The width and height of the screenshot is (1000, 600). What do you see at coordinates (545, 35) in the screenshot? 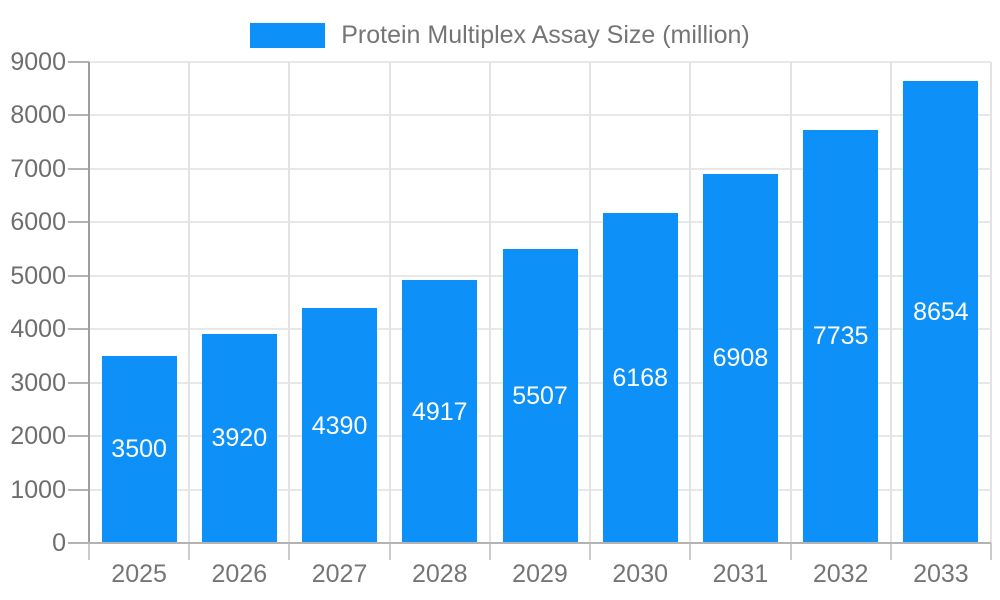
I see `legend-label: Protein Multiplex Assay Size (million)` at bounding box center [545, 35].